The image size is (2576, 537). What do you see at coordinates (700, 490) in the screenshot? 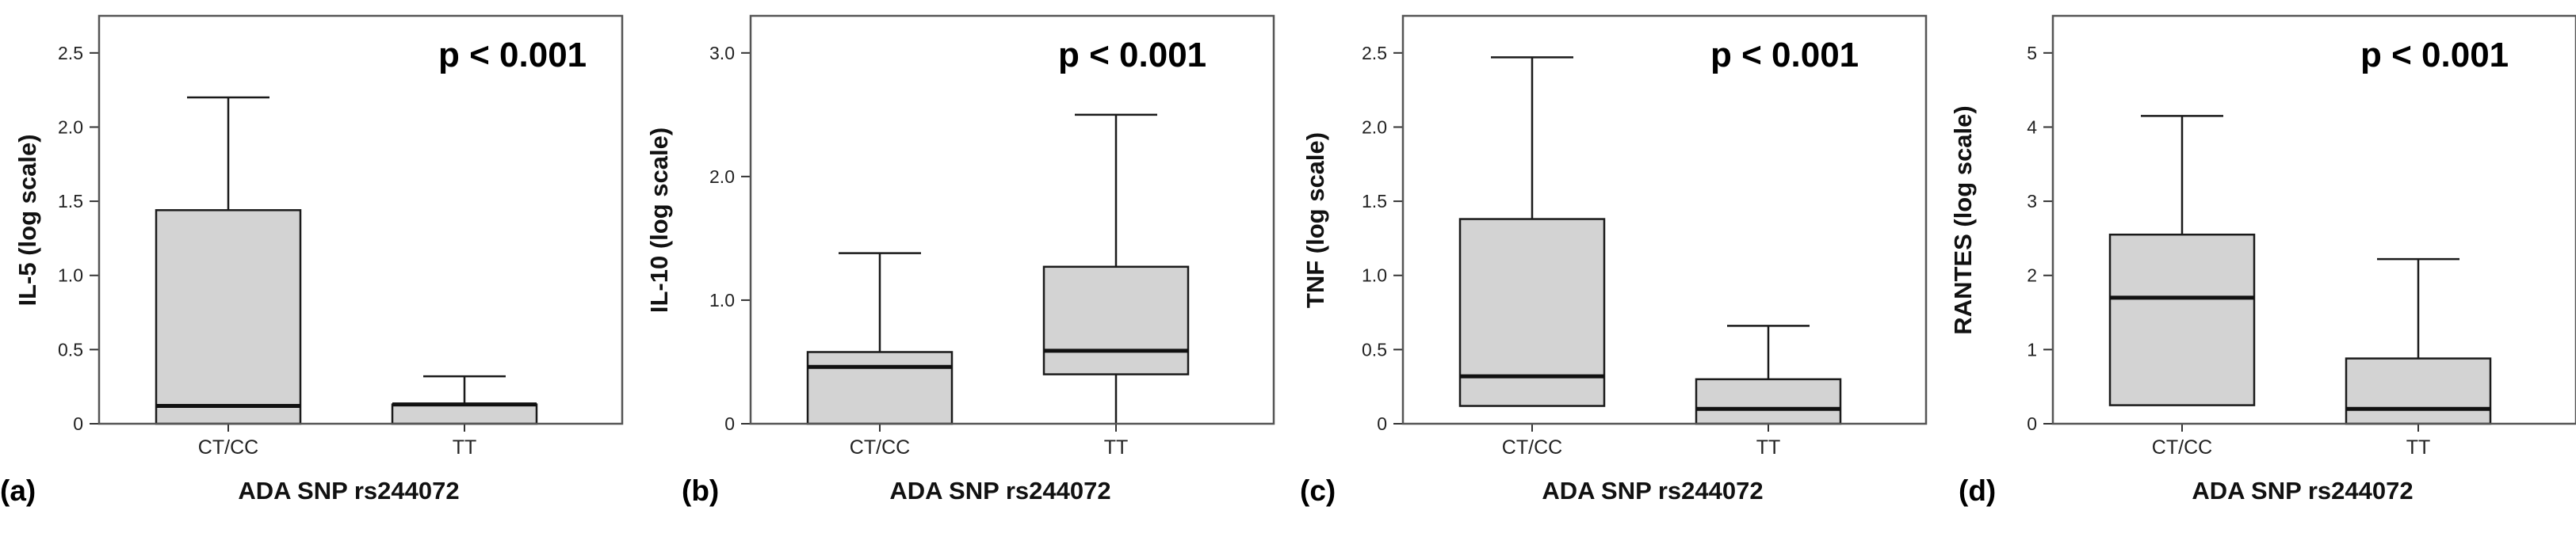
I see `panel-label: (b)` at bounding box center [700, 490].